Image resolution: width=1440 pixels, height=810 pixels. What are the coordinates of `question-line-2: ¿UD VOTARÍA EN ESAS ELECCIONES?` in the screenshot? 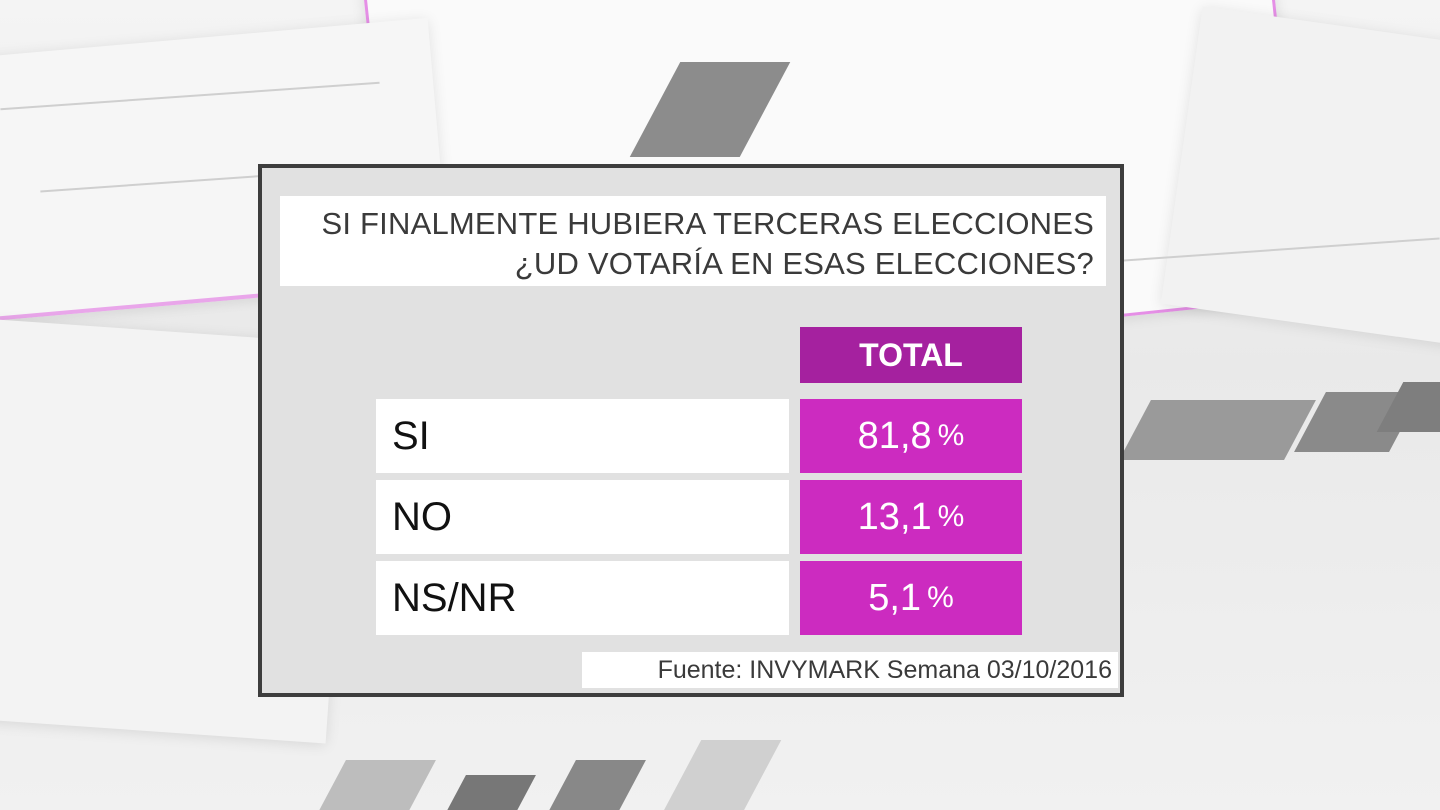 It's located at (804, 263).